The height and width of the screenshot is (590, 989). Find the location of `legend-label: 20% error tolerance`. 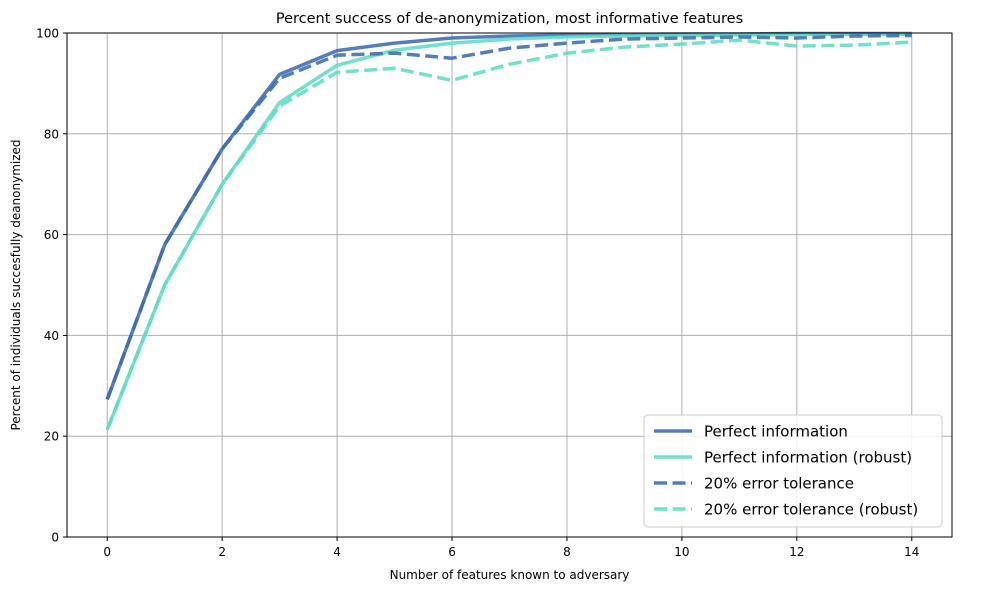

legend-label: 20% error tolerance is located at coordinates (779, 484).